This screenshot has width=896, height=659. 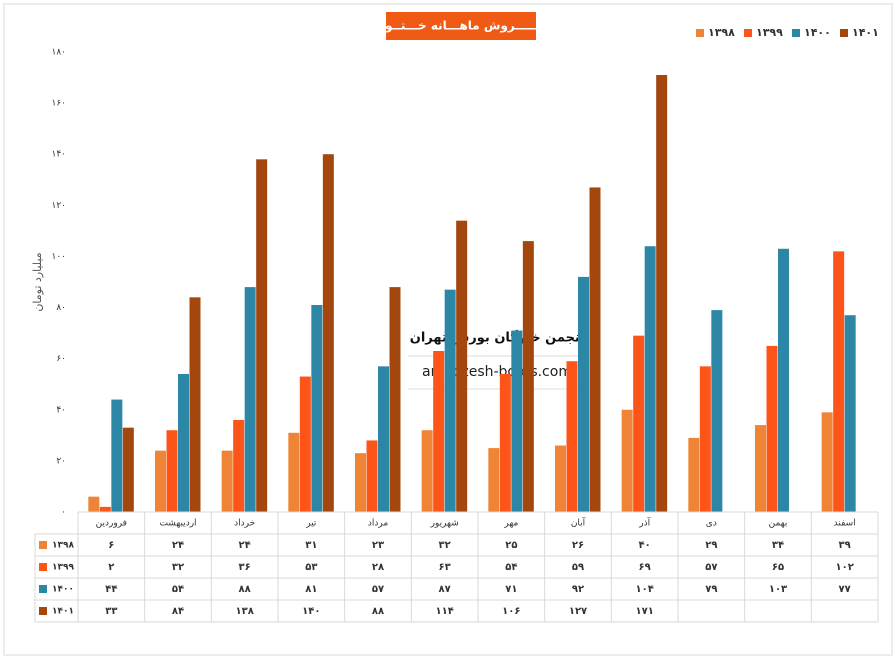 What do you see at coordinates (511, 589) in the screenshot?
I see `table-cell: ۷۱` at bounding box center [511, 589].